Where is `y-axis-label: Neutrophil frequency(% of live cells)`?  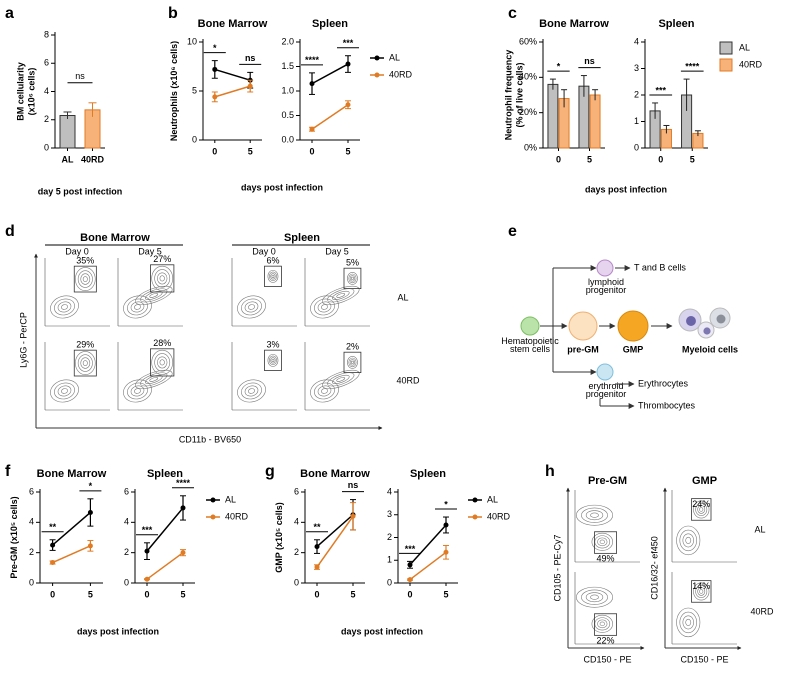 y-axis-label: Neutrophil frequency(% of live cells) is located at coordinates (514, 95).